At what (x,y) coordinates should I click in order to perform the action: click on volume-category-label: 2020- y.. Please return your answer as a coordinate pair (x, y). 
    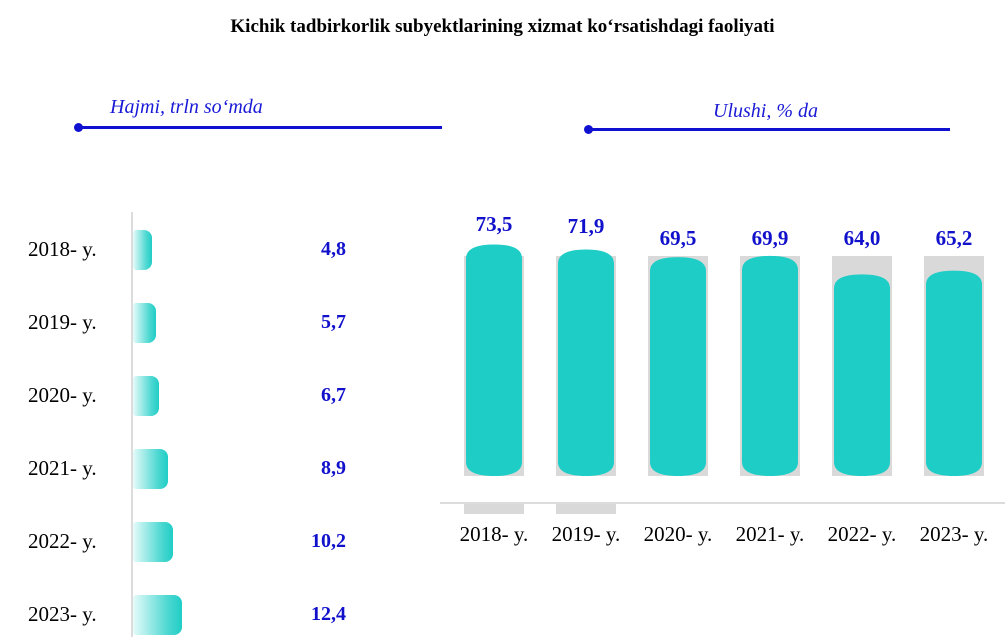
    Looking at the image, I should click on (62, 395).